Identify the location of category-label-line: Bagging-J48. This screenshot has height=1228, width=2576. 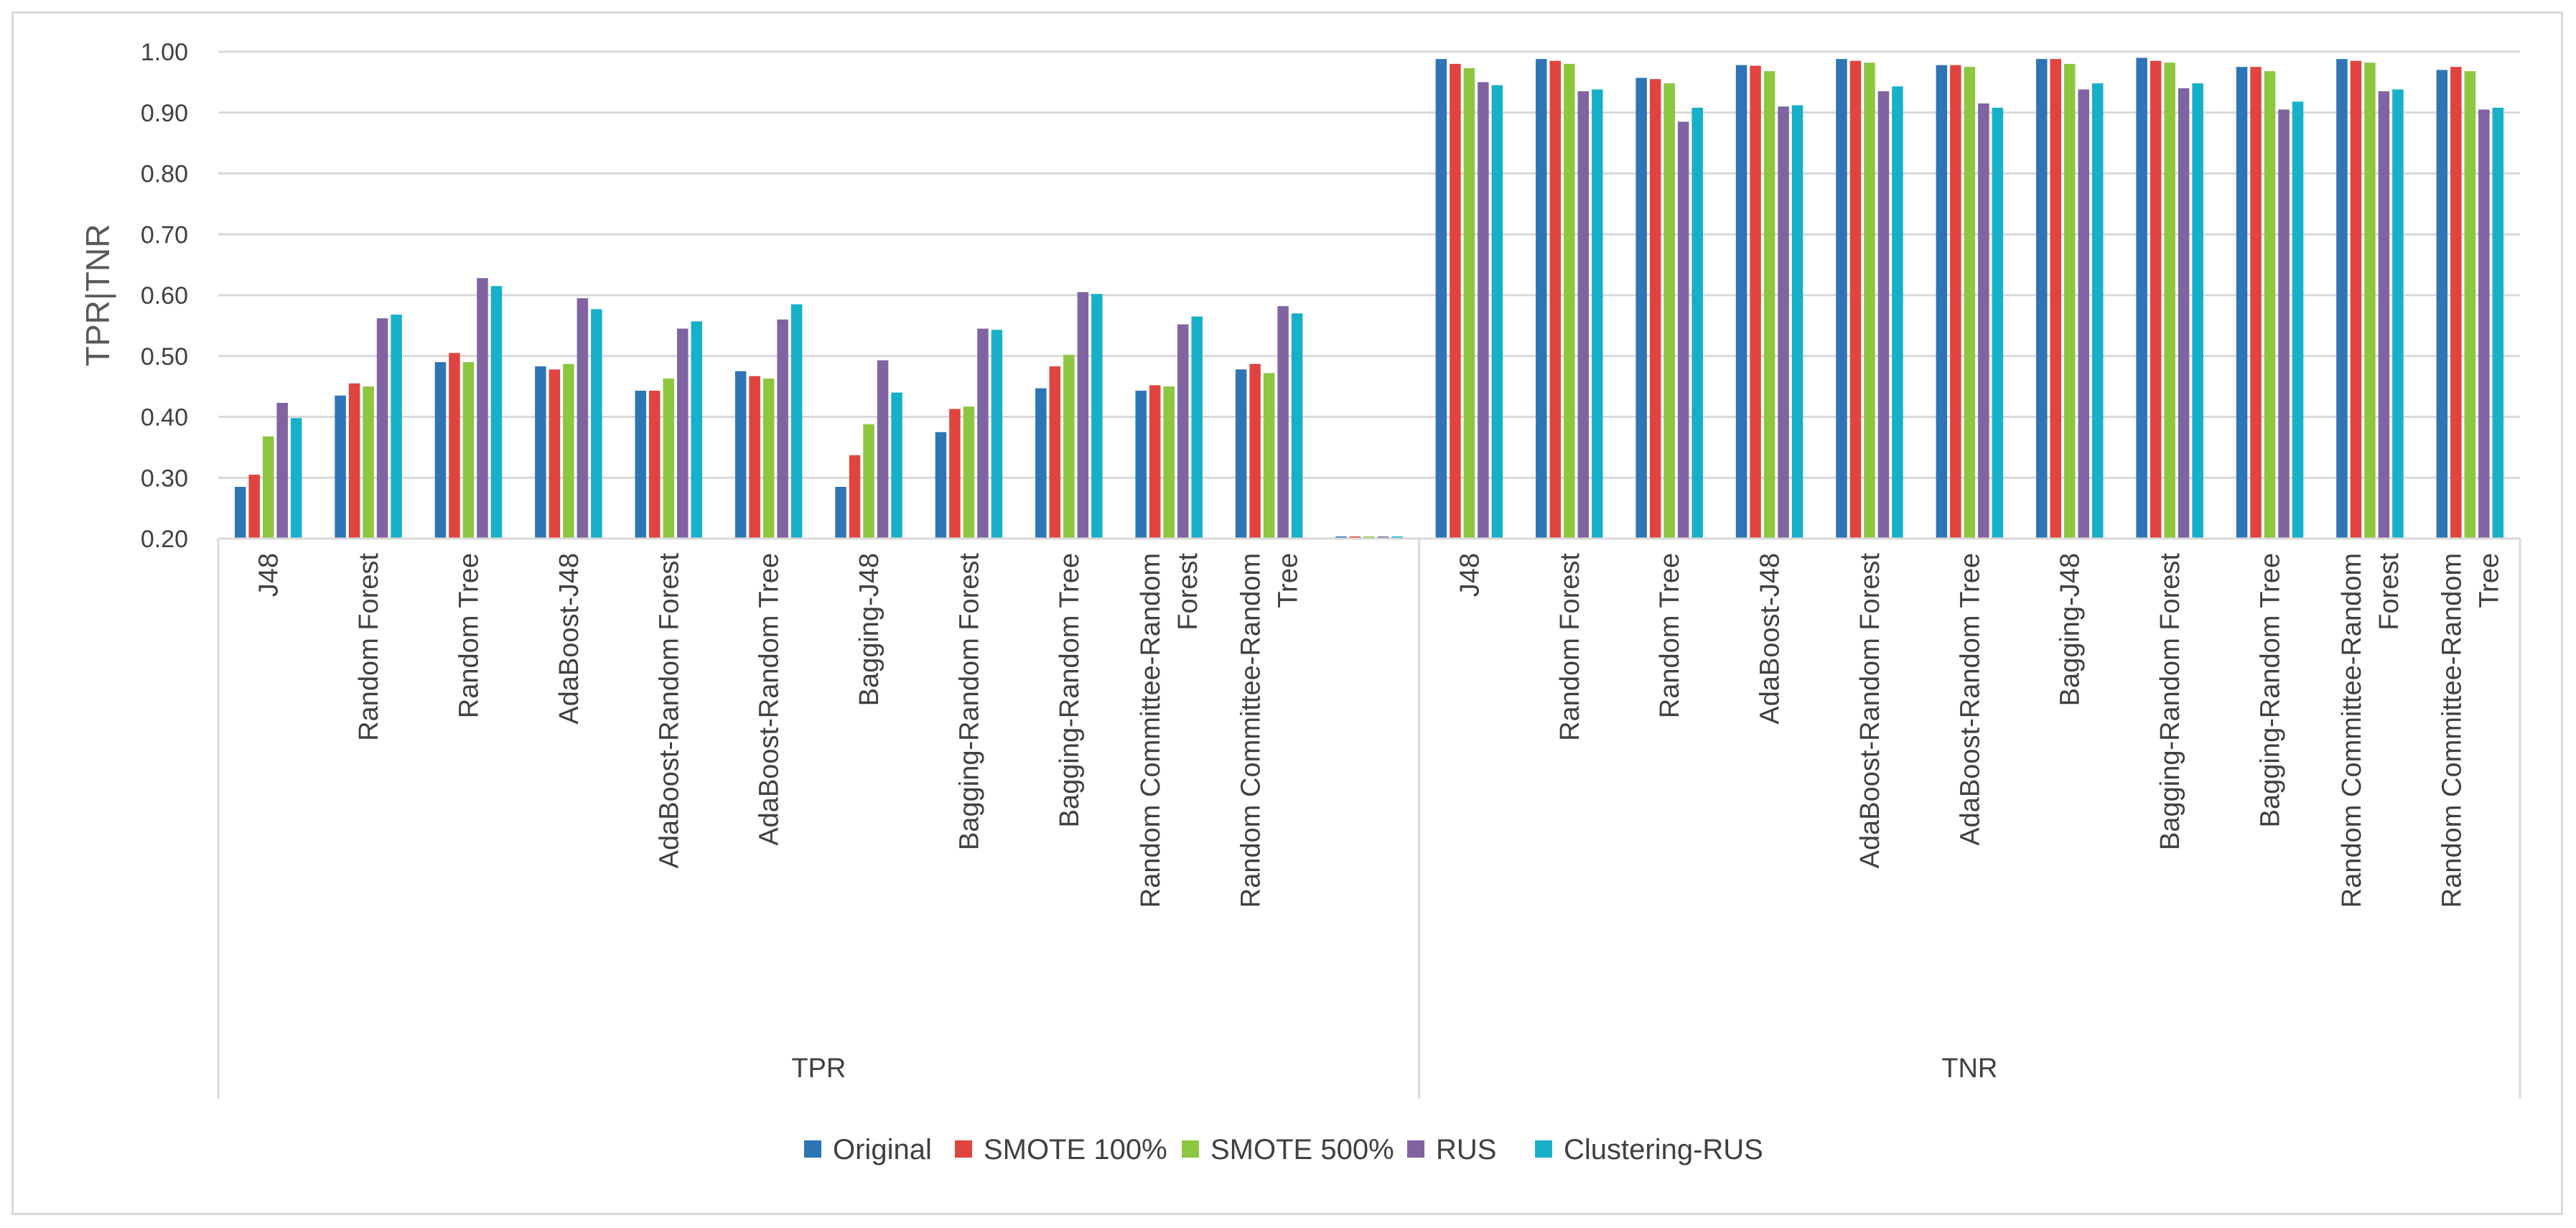
(869, 629).